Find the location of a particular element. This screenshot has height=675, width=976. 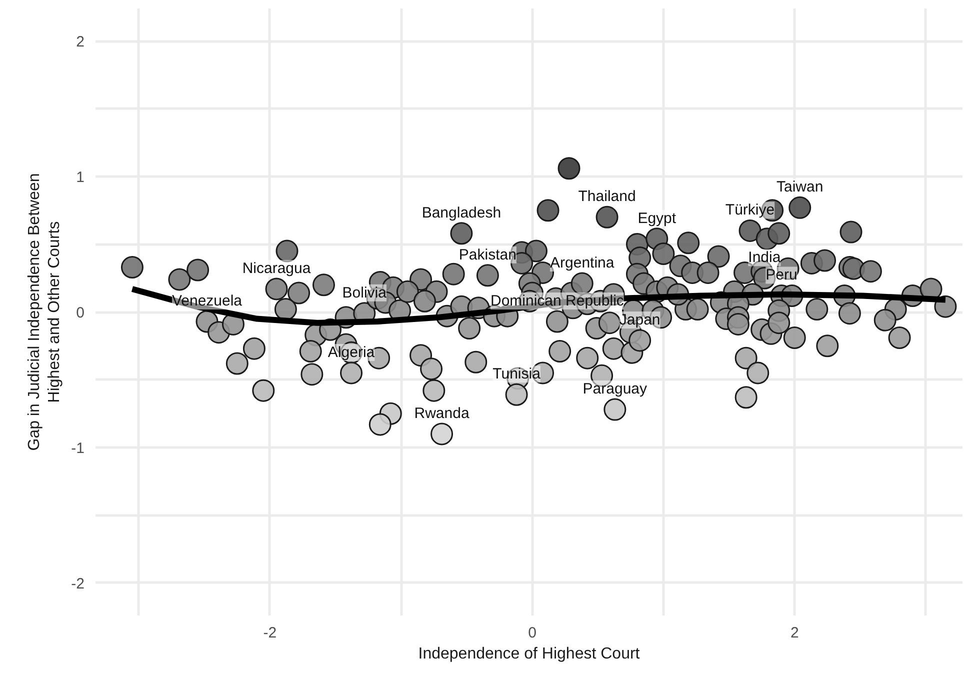

y-tick-label: -1 is located at coordinates (78, 448).